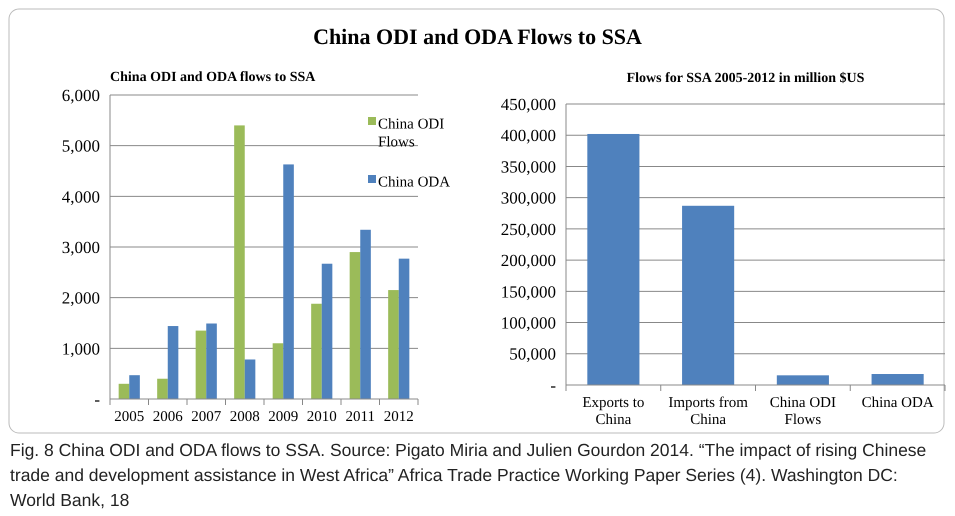  Describe the element at coordinates (414, 182) in the screenshot. I see `legend-label: China ODA` at that location.